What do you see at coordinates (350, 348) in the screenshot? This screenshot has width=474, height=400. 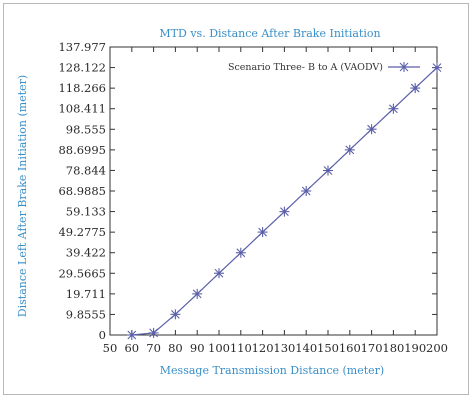 I see `x-tick-label: 160` at bounding box center [350, 348].